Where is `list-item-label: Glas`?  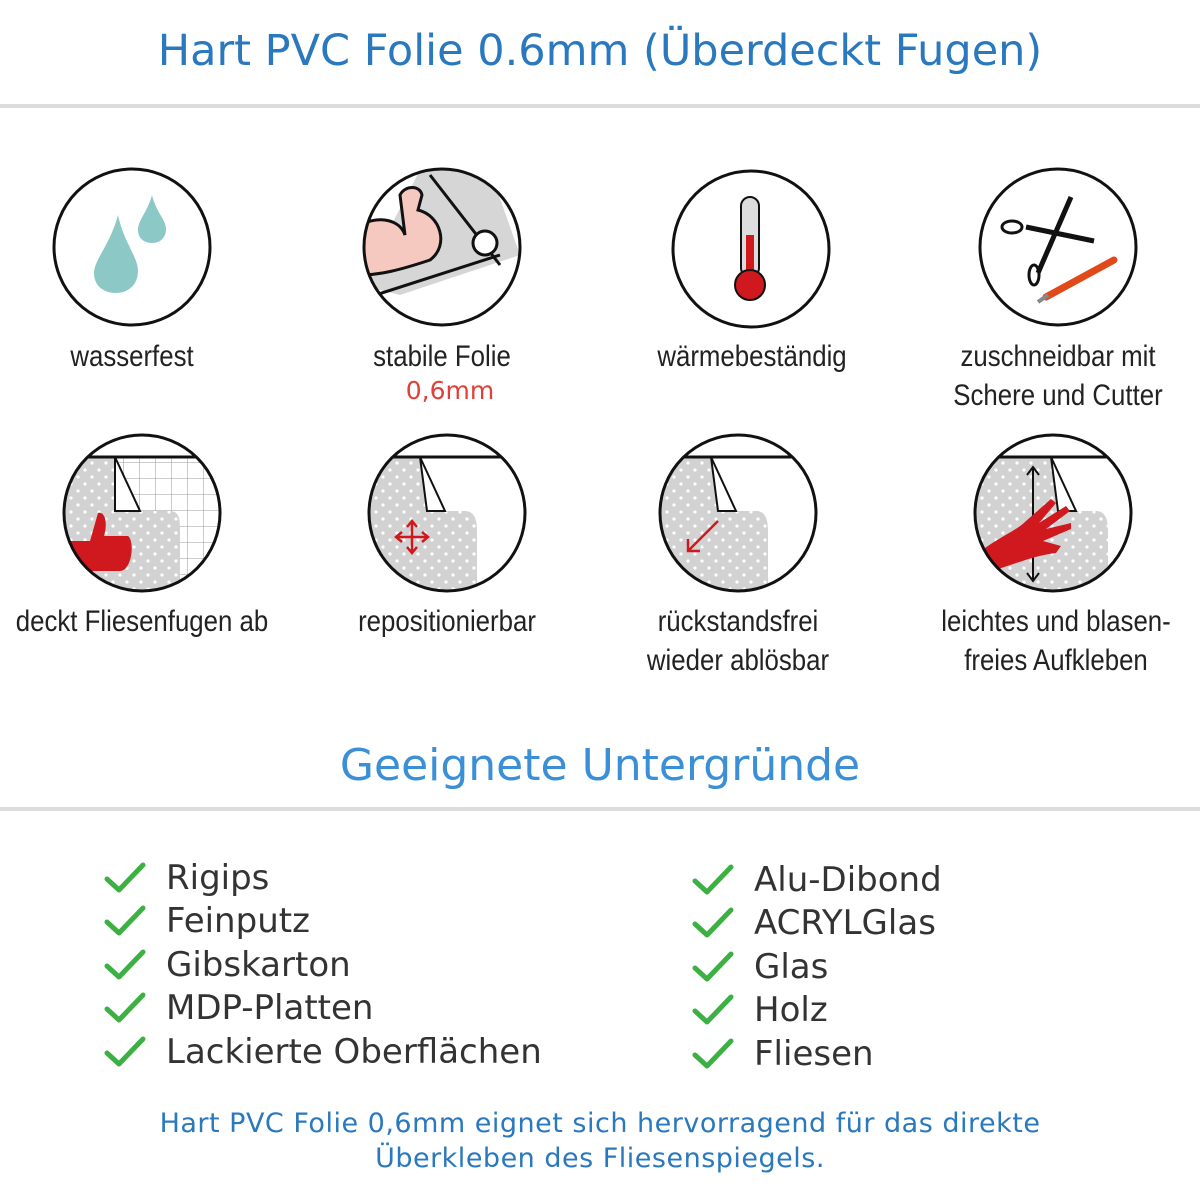 list-item-label: Glas is located at coordinates (791, 967).